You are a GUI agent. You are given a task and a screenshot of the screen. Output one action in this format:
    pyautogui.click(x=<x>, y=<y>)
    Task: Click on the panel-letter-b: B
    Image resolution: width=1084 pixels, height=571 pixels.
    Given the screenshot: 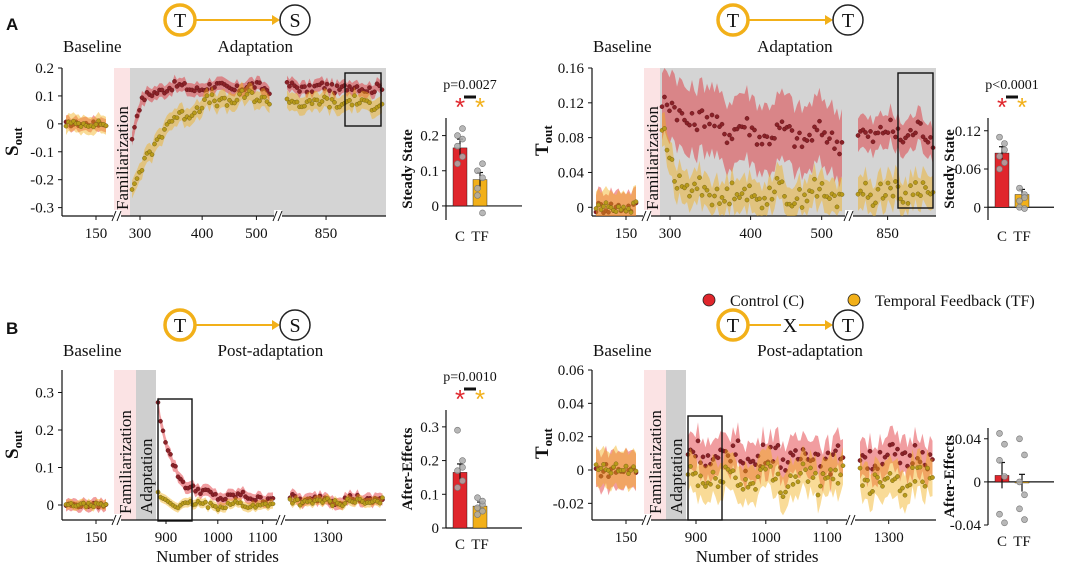 What is the action you would take?
    pyautogui.click(x=12, y=328)
    